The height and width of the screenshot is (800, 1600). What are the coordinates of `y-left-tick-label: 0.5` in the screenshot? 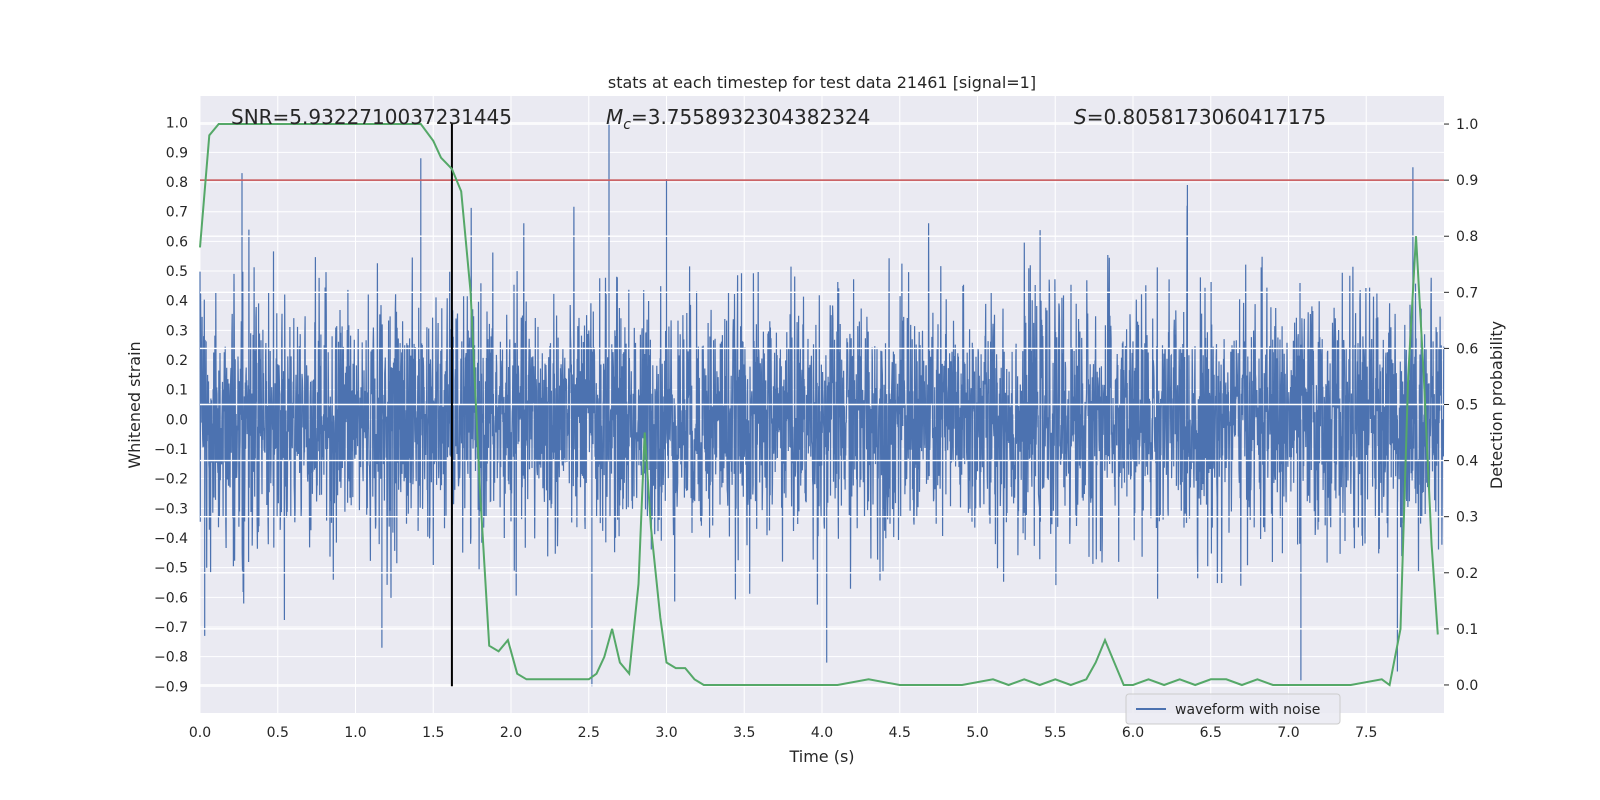 It's located at (177, 272).